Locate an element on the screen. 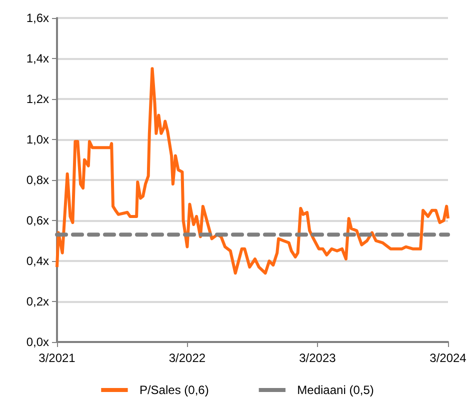  y-tick-label: 0,2x is located at coordinates (37, 301).